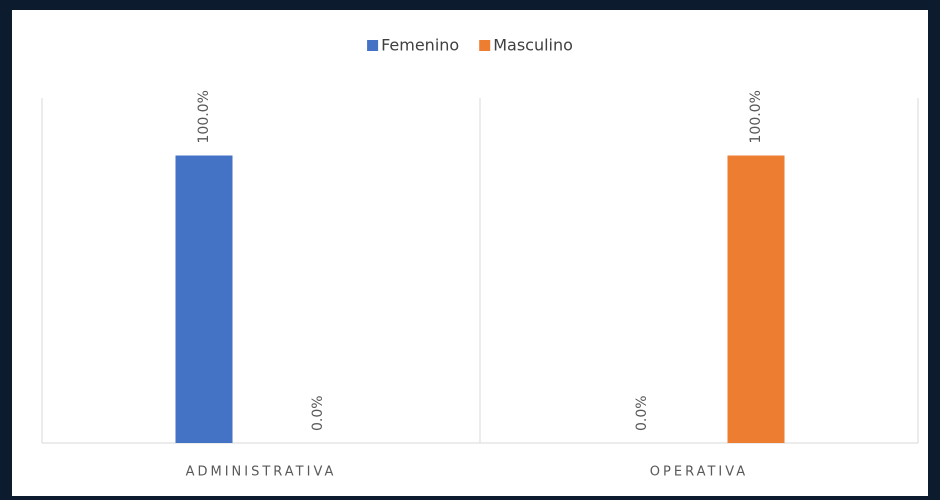 This screenshot has height=500, width=940. Describe the element at coordinates (699, 472) in the screenshot. I see `x-tick-label: OPERATIVA` at that location.